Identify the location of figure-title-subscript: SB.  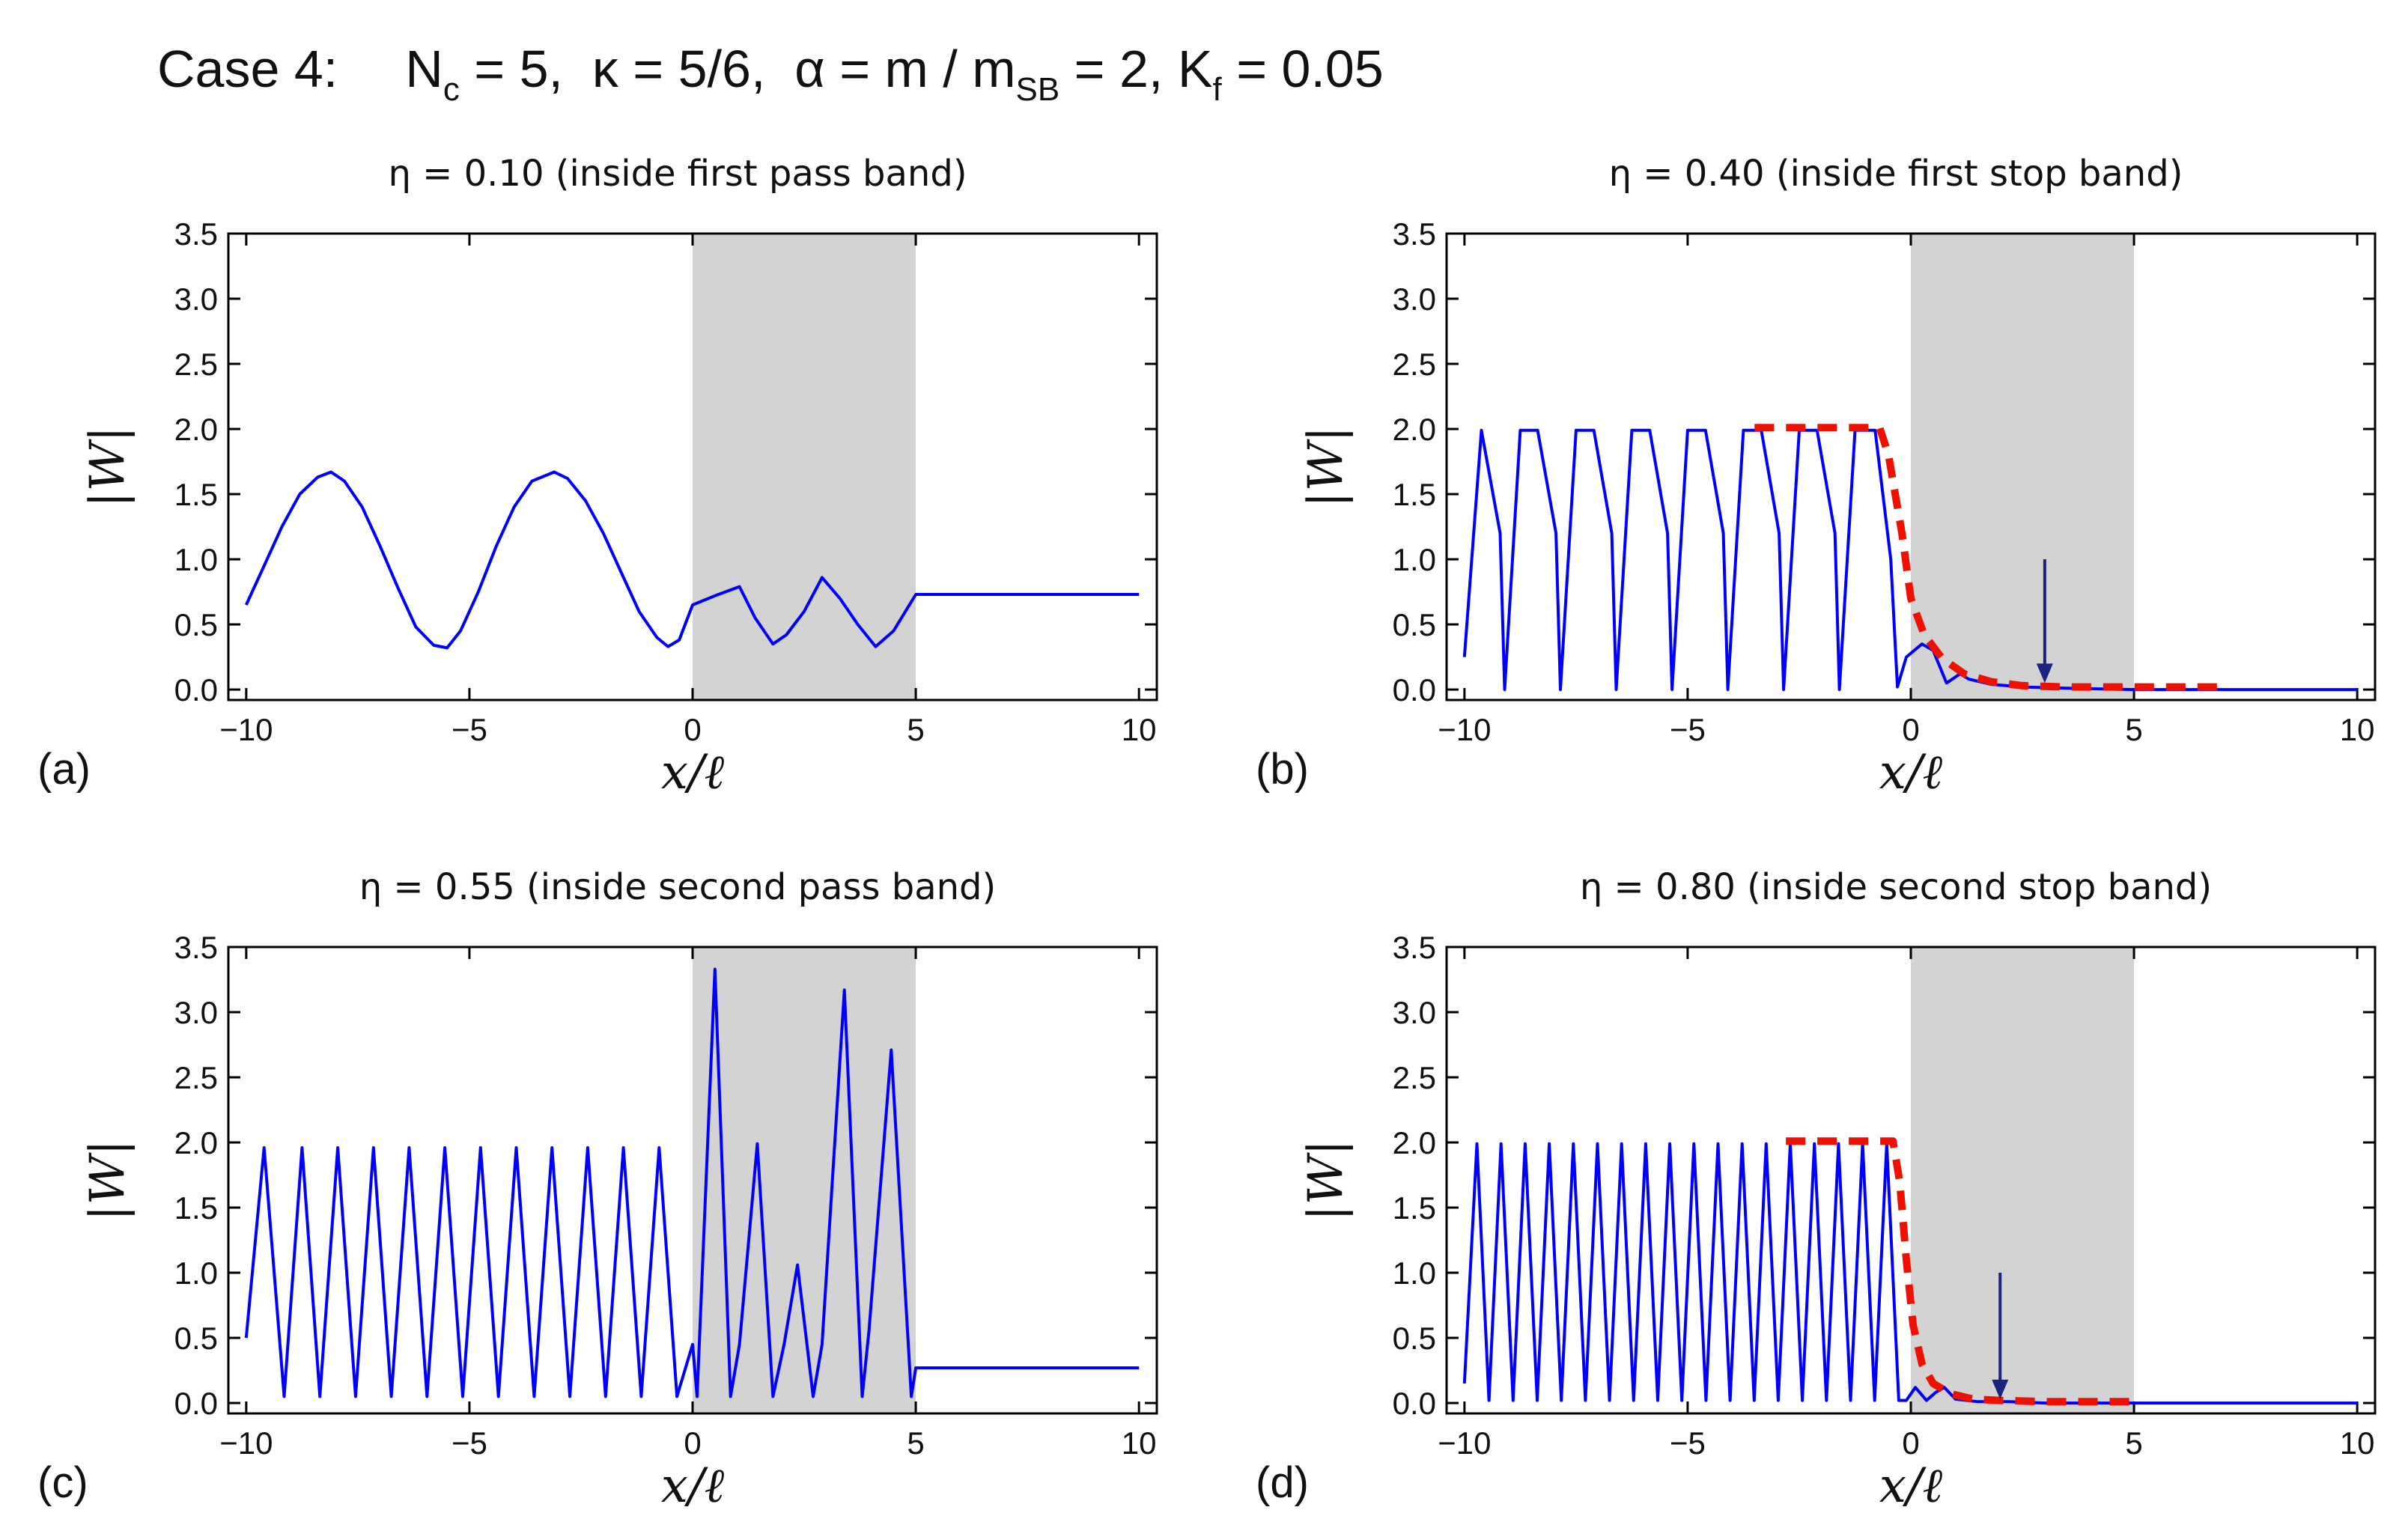
(1037, 89).